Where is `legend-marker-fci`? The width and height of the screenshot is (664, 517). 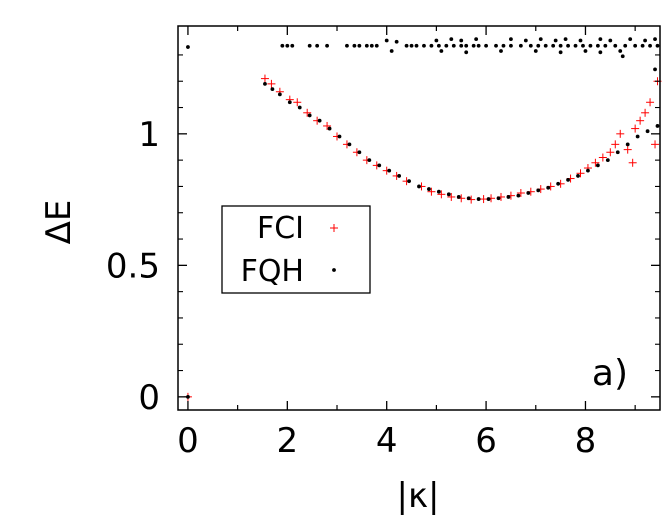 legend-marker-fci is located at coordinates (334, 228).